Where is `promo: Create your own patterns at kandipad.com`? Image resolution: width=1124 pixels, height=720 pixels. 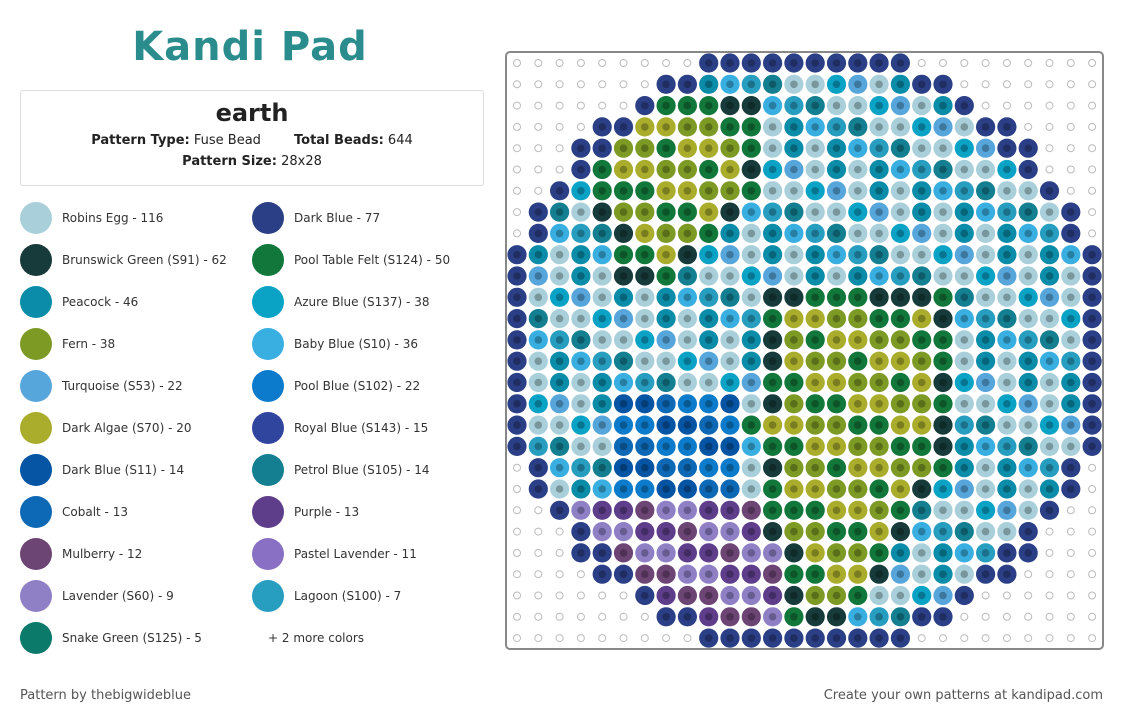 promo: Create your own patterns at kandipad.com is located at coordinates (963, 695).